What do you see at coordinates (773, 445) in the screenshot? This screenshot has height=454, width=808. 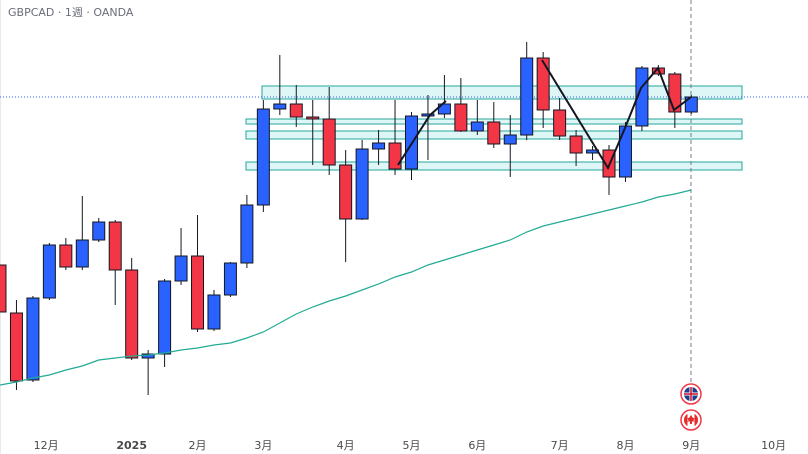 I see `x-tick-label: 10月` at bounding box center [773, 445].